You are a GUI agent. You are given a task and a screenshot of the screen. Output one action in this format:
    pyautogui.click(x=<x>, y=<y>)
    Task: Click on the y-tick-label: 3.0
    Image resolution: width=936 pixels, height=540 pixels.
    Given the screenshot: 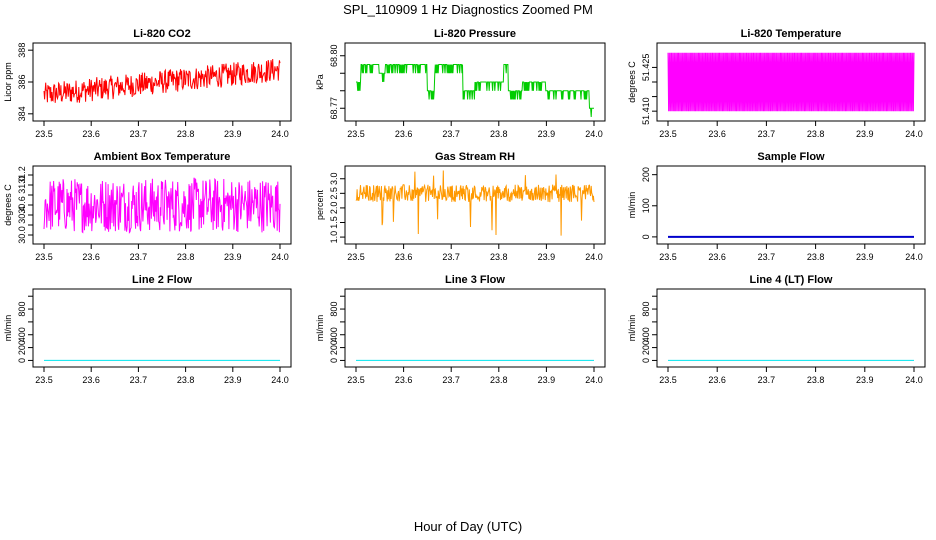 What is the action you would take?
    pyautogui.click(x=334, y=178)
    